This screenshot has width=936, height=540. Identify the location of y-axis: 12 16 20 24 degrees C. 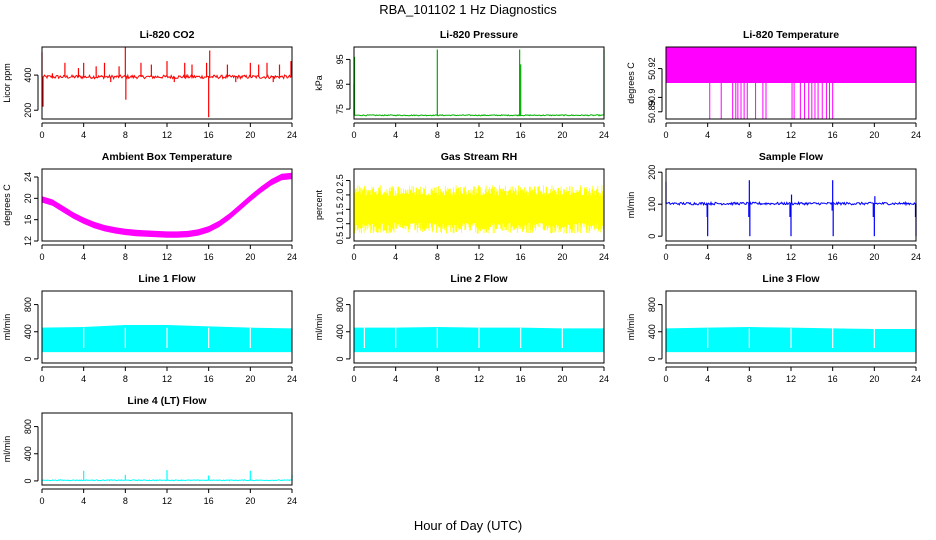
(20, 209).